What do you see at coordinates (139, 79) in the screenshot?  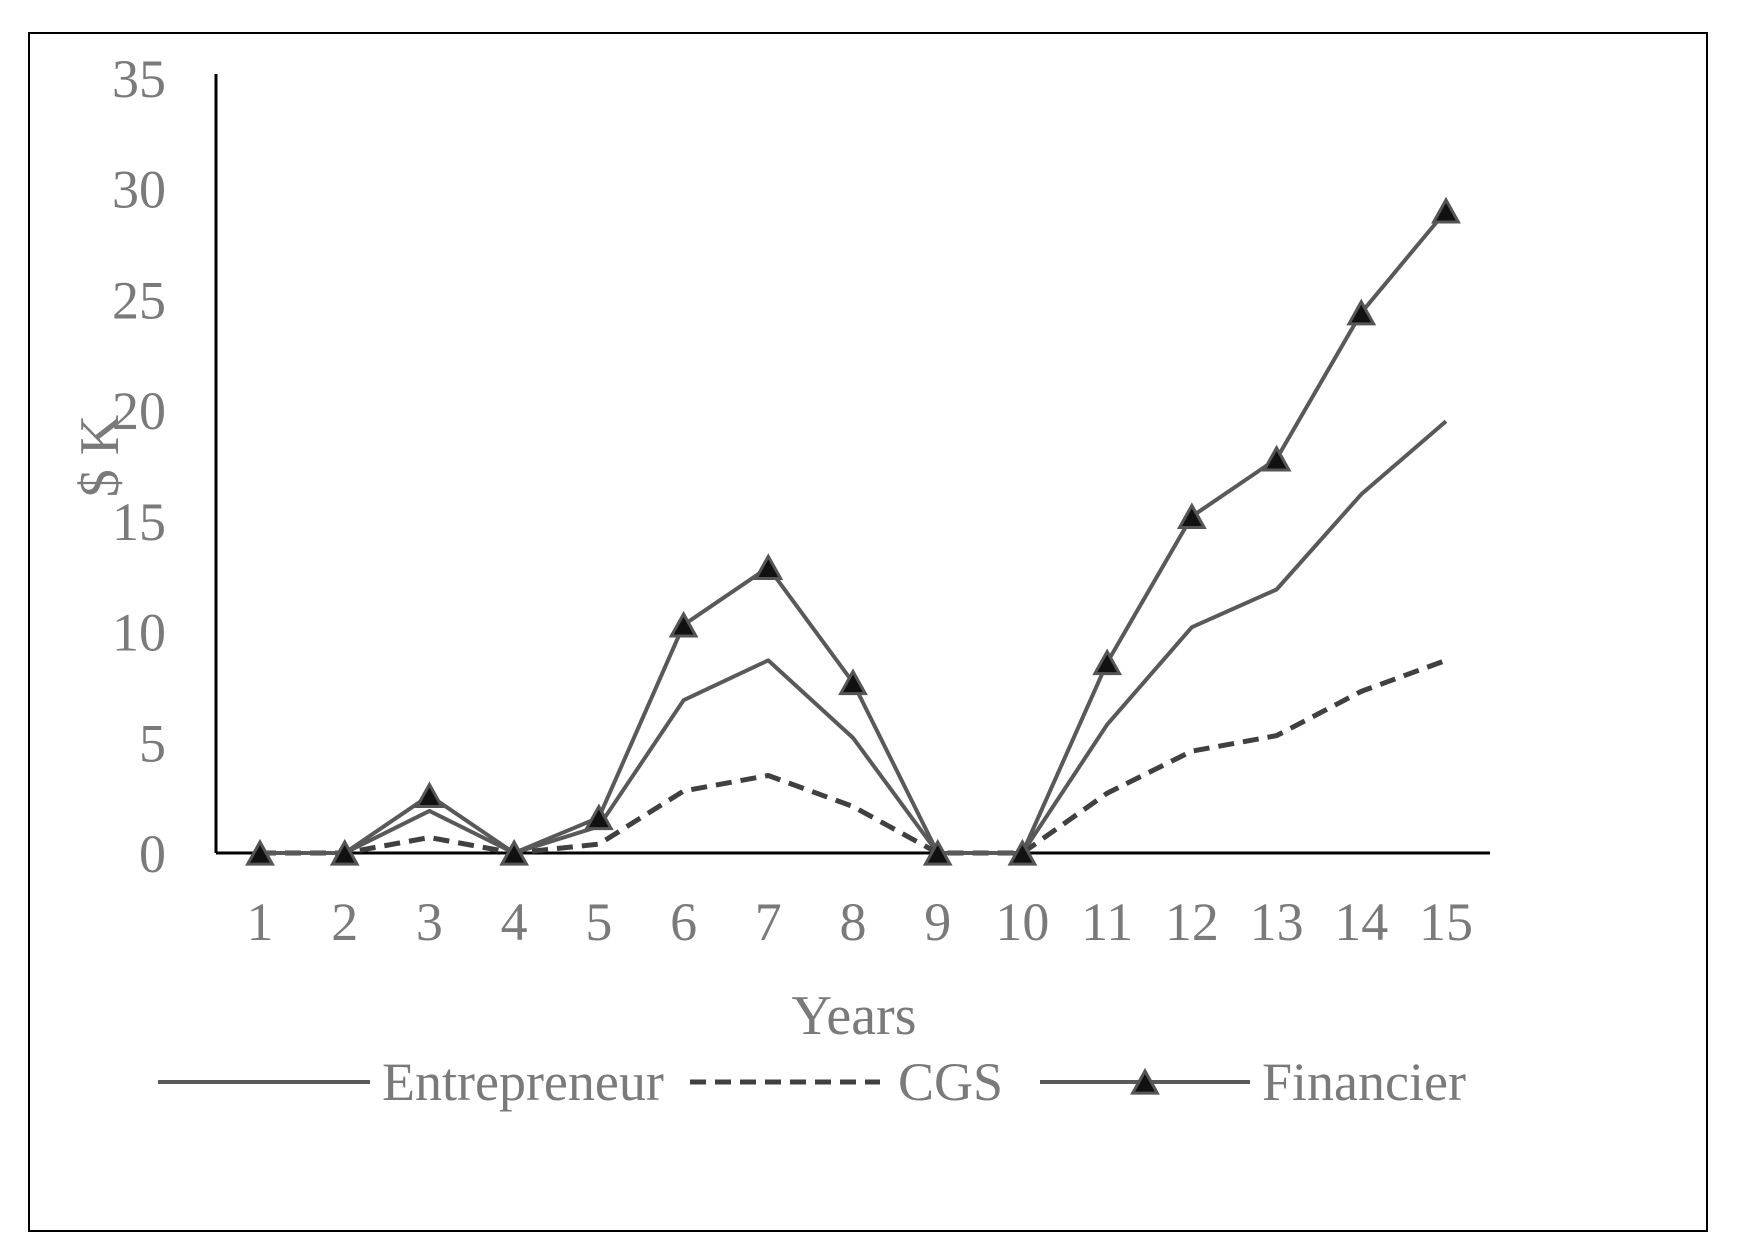 I see `y-tick-label: 35` at bounding box center [139, 79].